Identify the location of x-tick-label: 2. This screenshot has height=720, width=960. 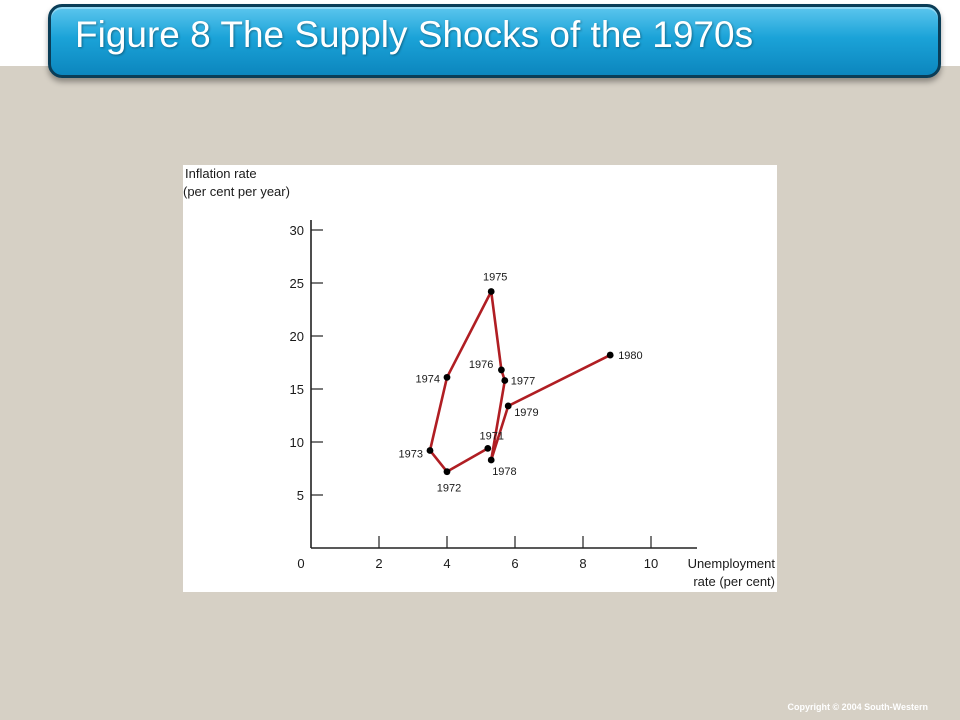
(378, 563).